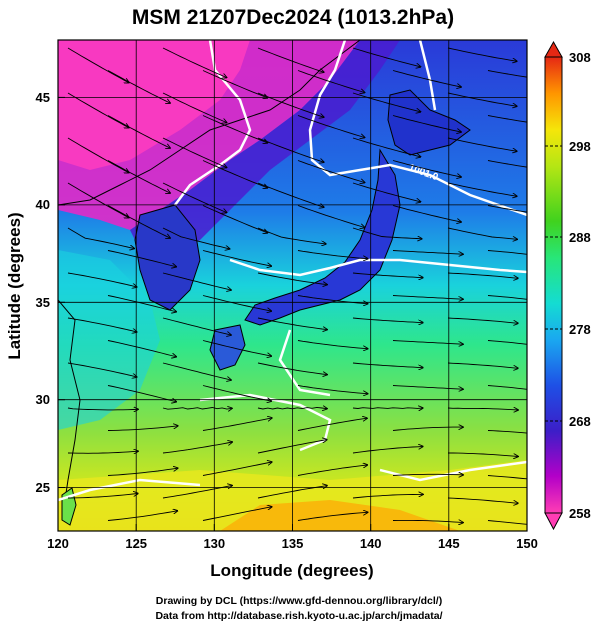  What do you see at coordinates (553, 49) in the screenshot?
I see `colorbar-max-arrow` at bounding box center [553, 49].